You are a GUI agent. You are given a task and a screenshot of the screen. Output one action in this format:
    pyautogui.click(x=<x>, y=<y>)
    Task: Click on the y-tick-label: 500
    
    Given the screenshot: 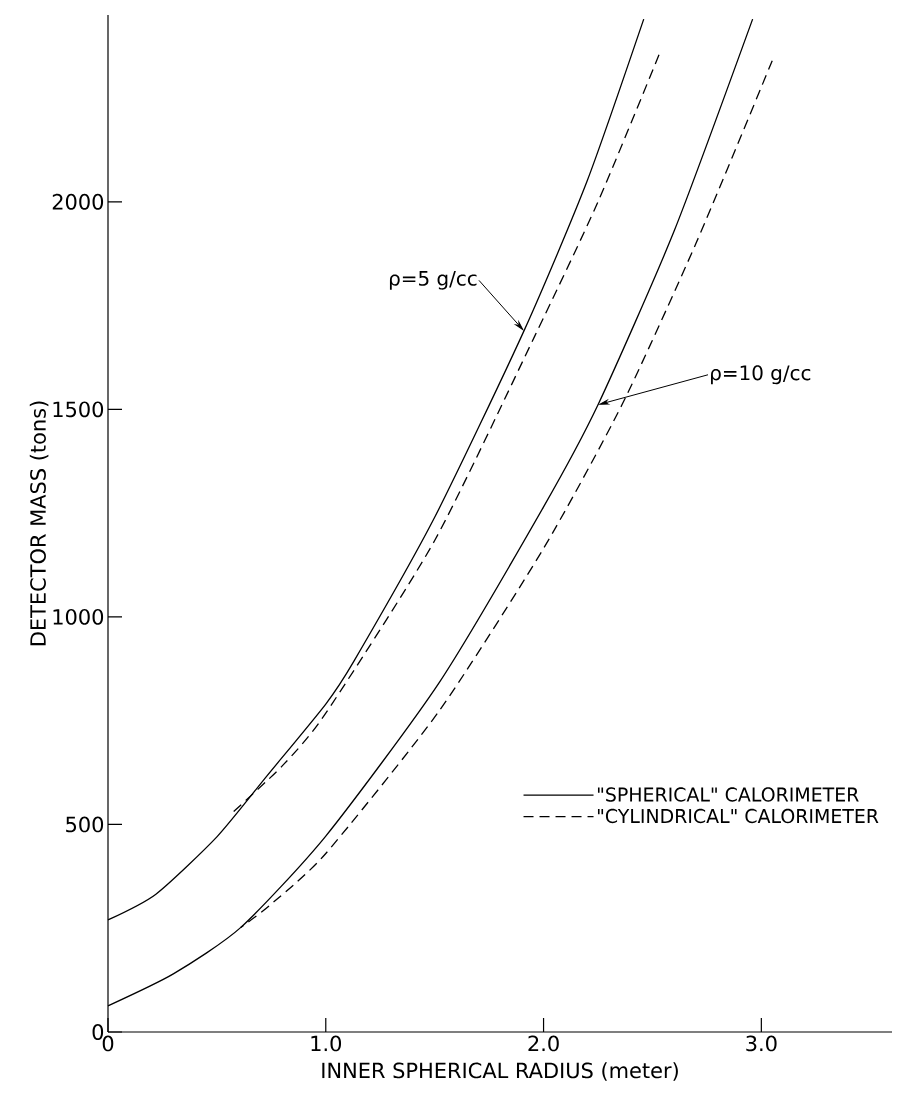 What is the action you would take?
    pyautogui.click(x=85, y=824)
    